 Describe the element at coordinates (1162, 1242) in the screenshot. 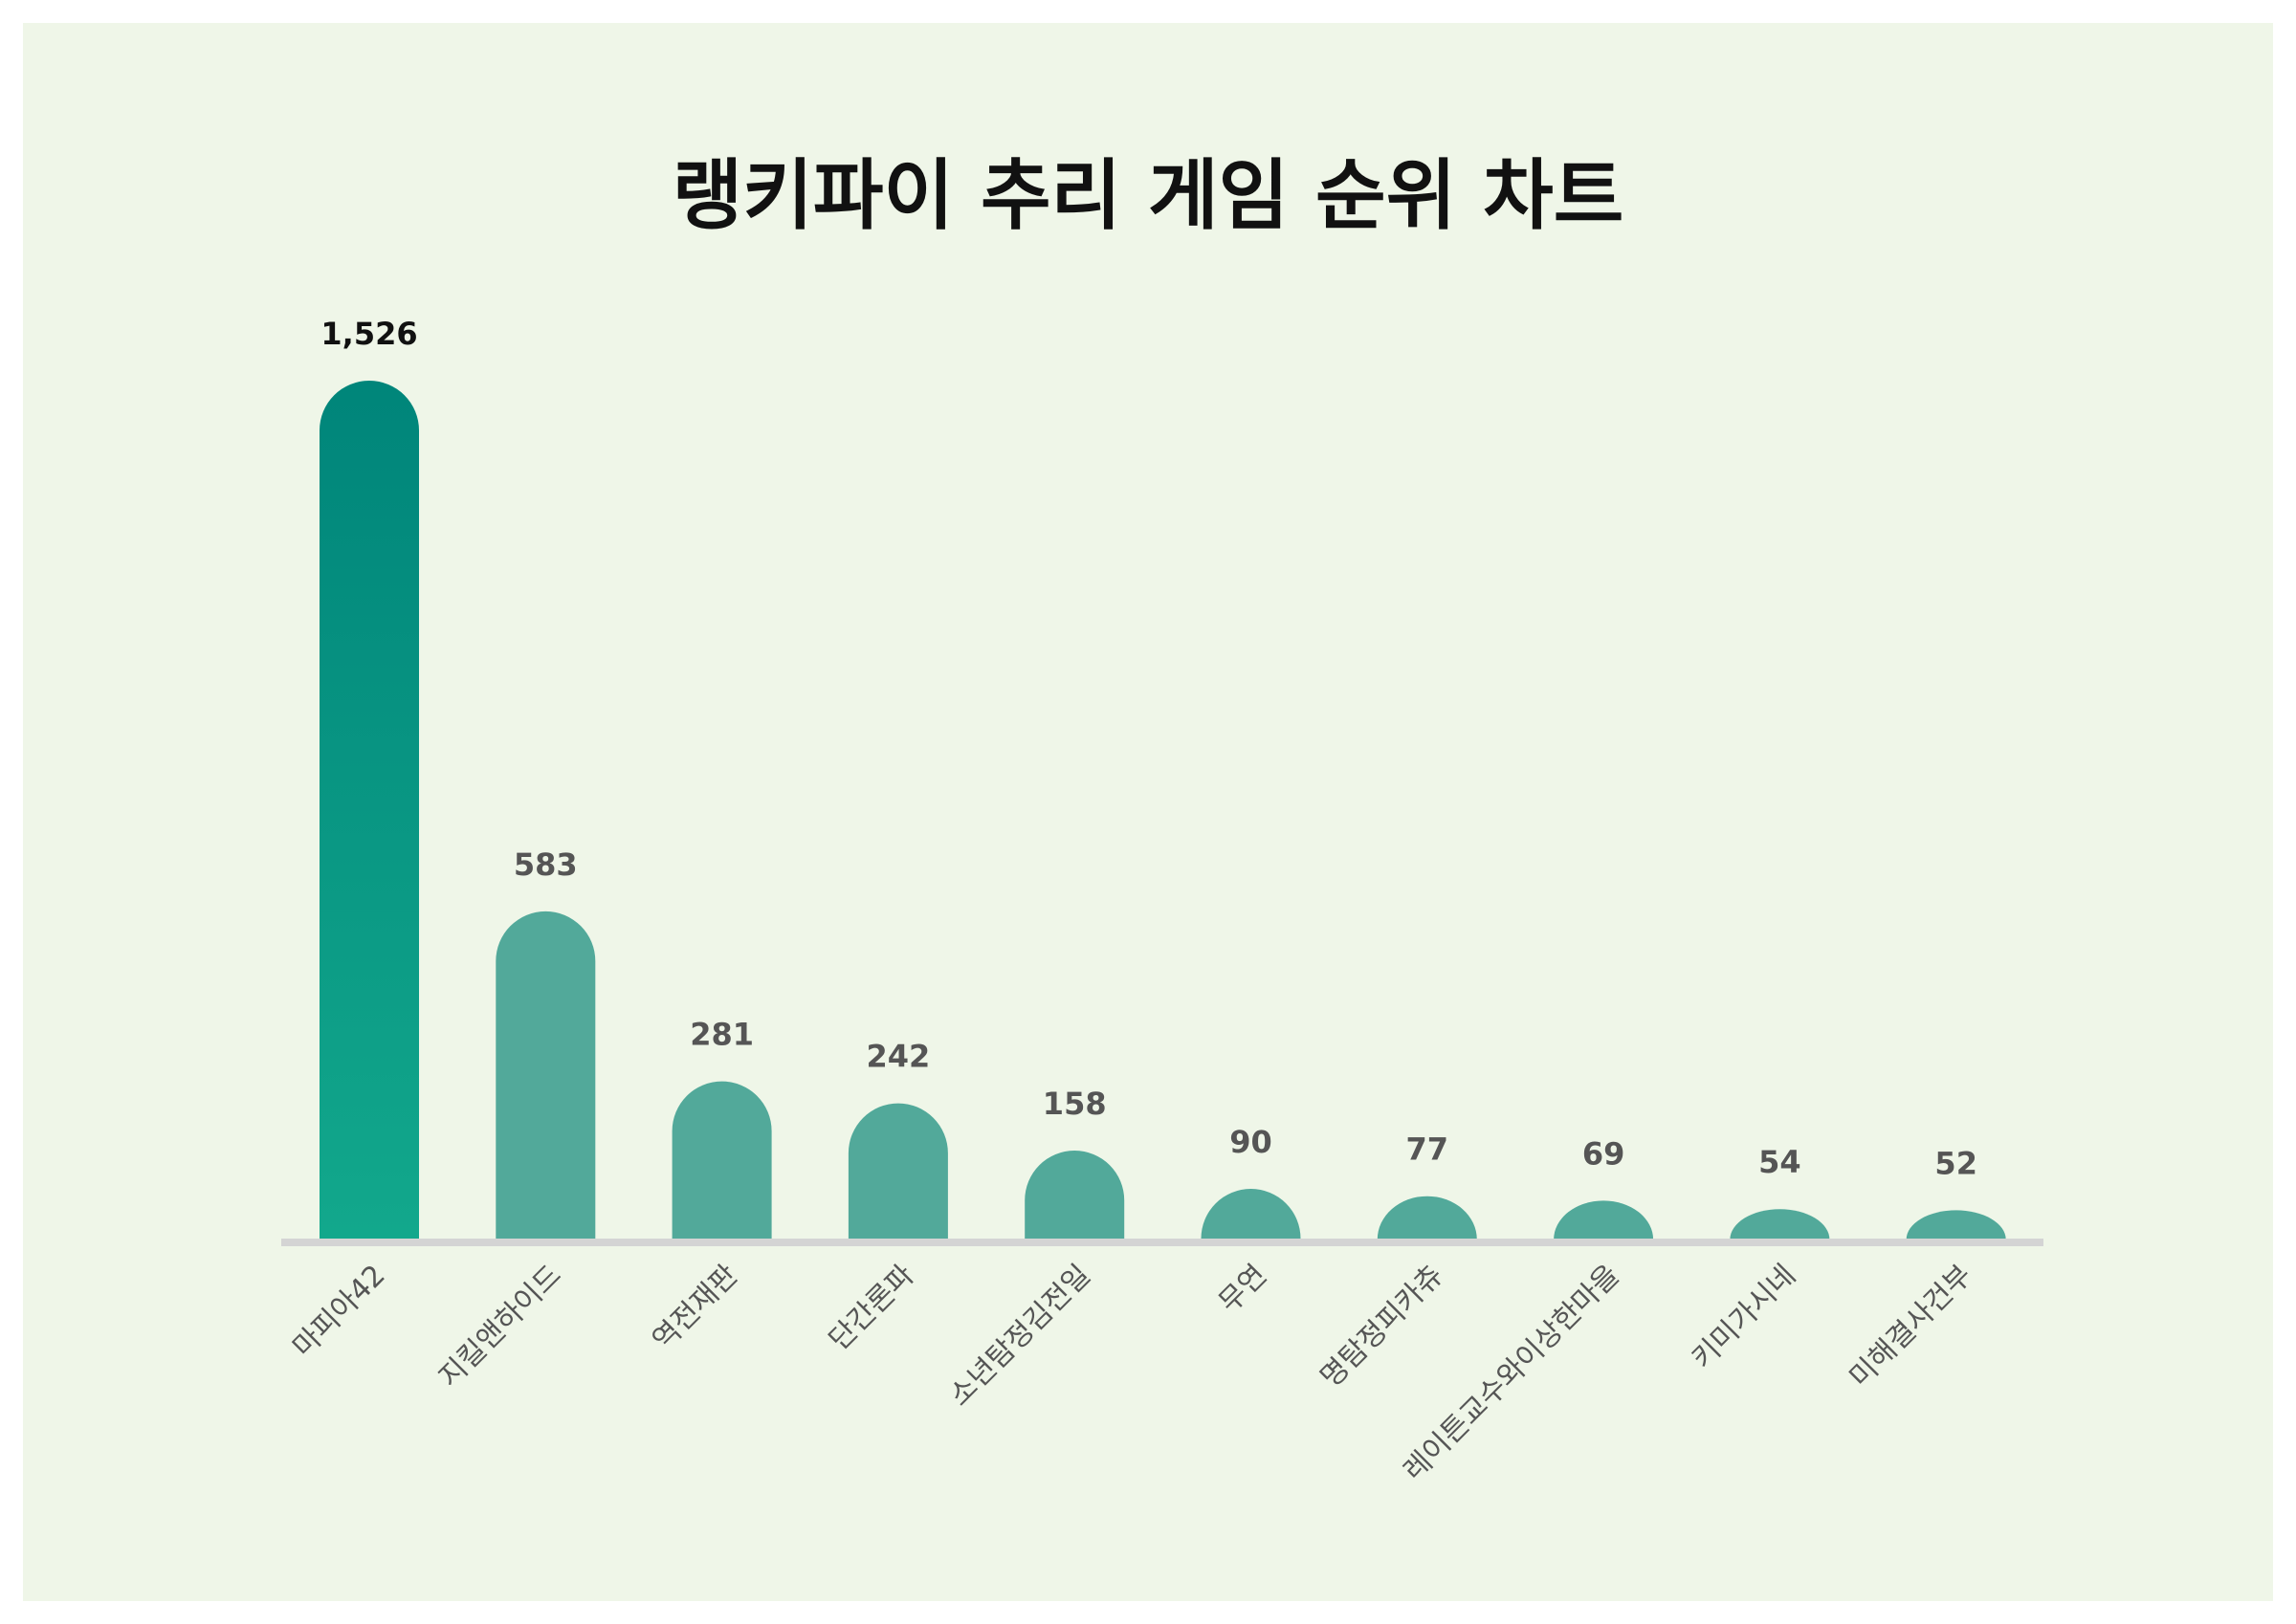

I see `x-axis-baseline` at that location.